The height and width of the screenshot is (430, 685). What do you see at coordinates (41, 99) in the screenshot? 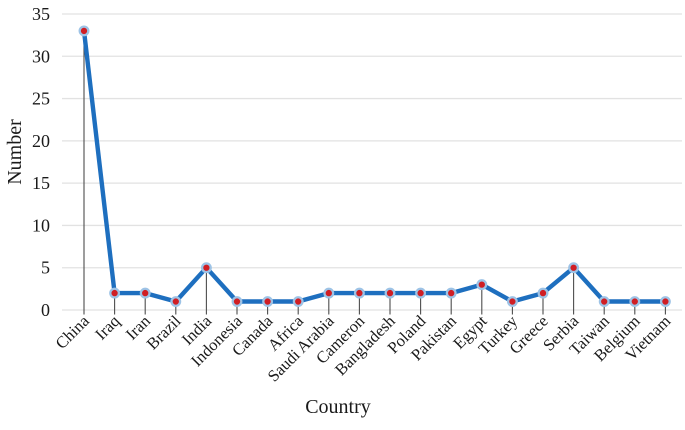
I see `y-tick-label: 25` at bounding box center [41, 99].